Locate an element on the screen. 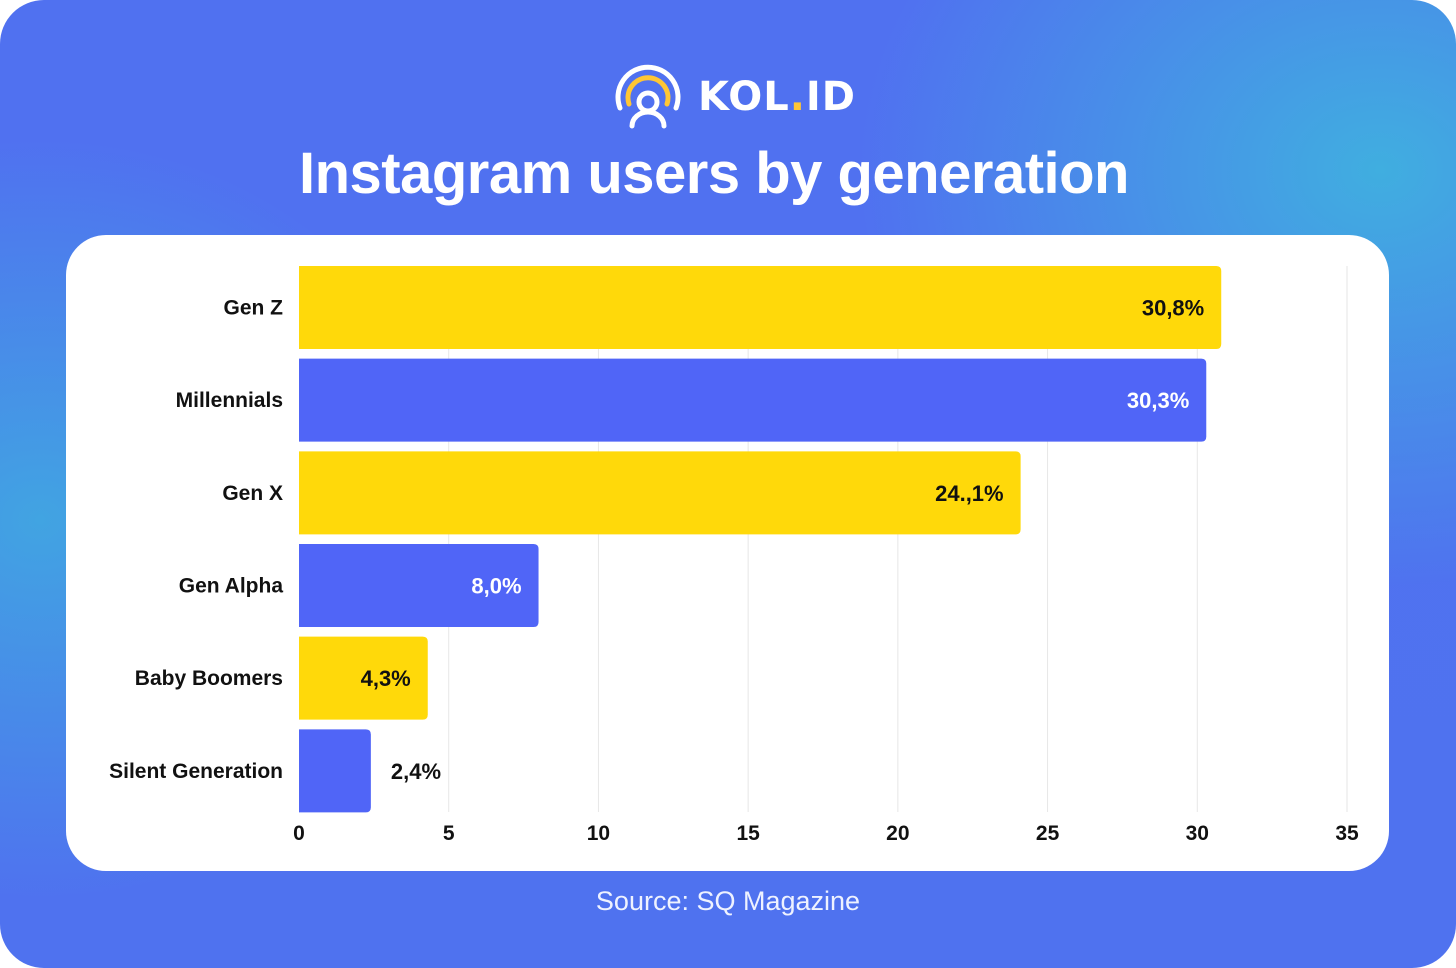 This screenshot has width=1456, height=968. x-tick-label: 20 is located at coordinates (897, 833).